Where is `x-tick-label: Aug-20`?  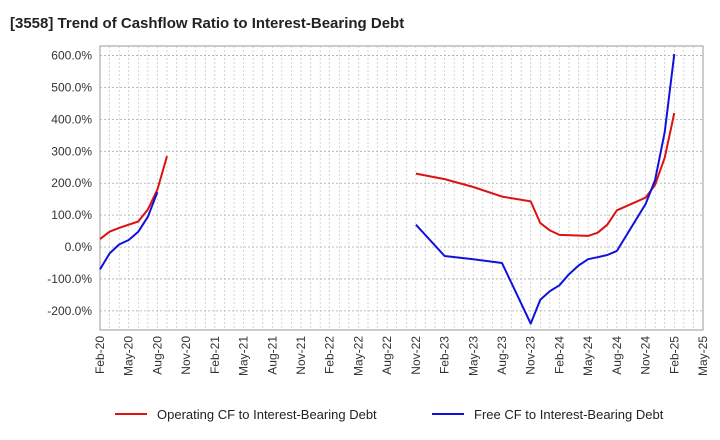 x-tick-label: Aug-20 is located at coordinates (157, 355).